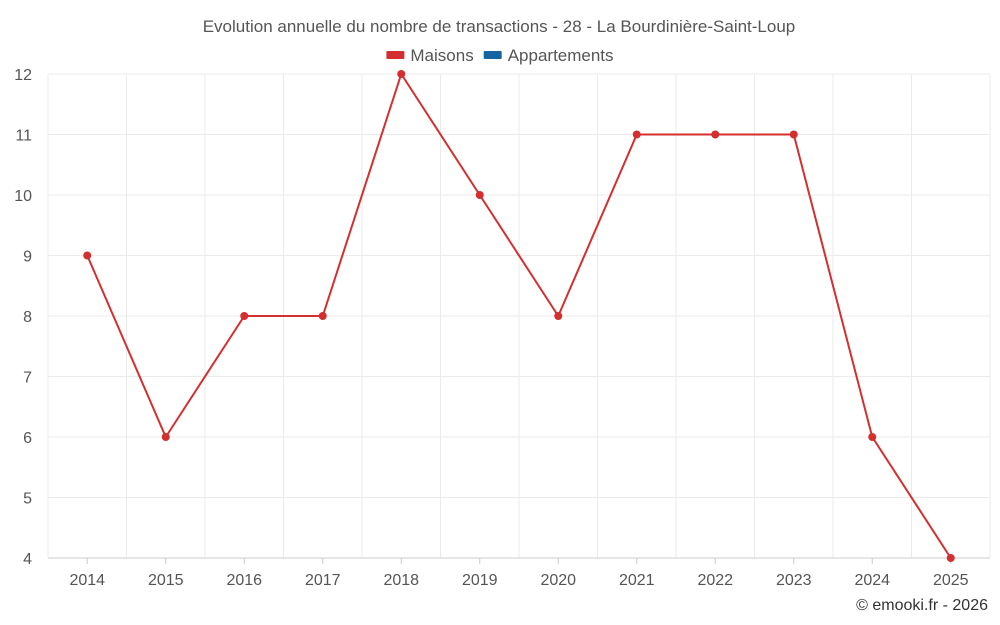 Image resolution: width=1000 pixels, height=625 pixels. Describe the element at coordinates (558, 580) in the screenshot. I see `x-tick-label: 2020` at that location.